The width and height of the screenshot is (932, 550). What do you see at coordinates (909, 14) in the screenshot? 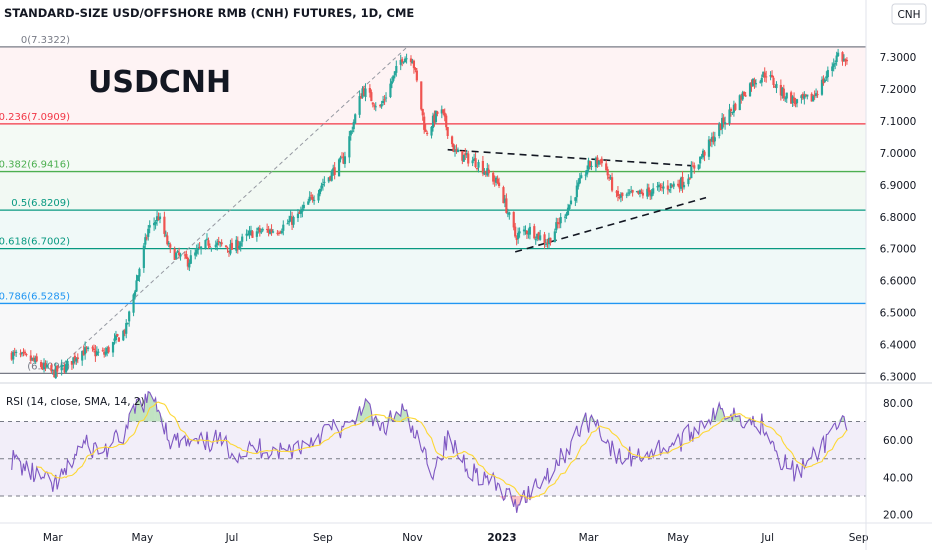
I see `currency-button: CNH` at bounding box center [909, 14].